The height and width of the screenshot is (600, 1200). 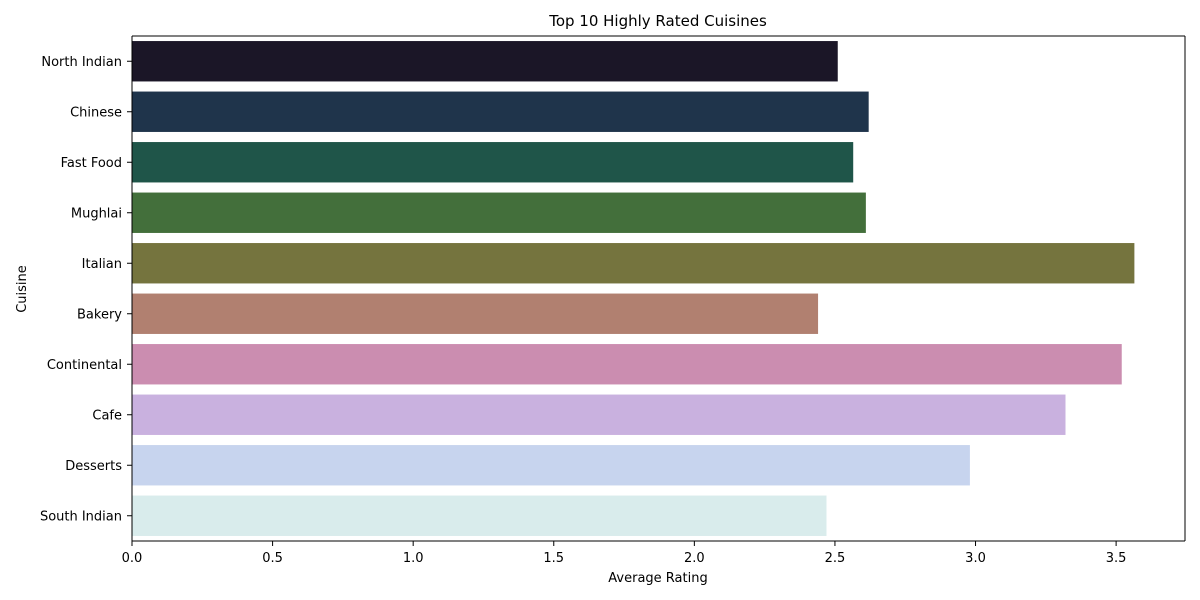 I want to click on x-ticks: 0.0 0.5 1.0 1.5 2.0 2.5 3.0 3.5, so click(x=624, y=553).